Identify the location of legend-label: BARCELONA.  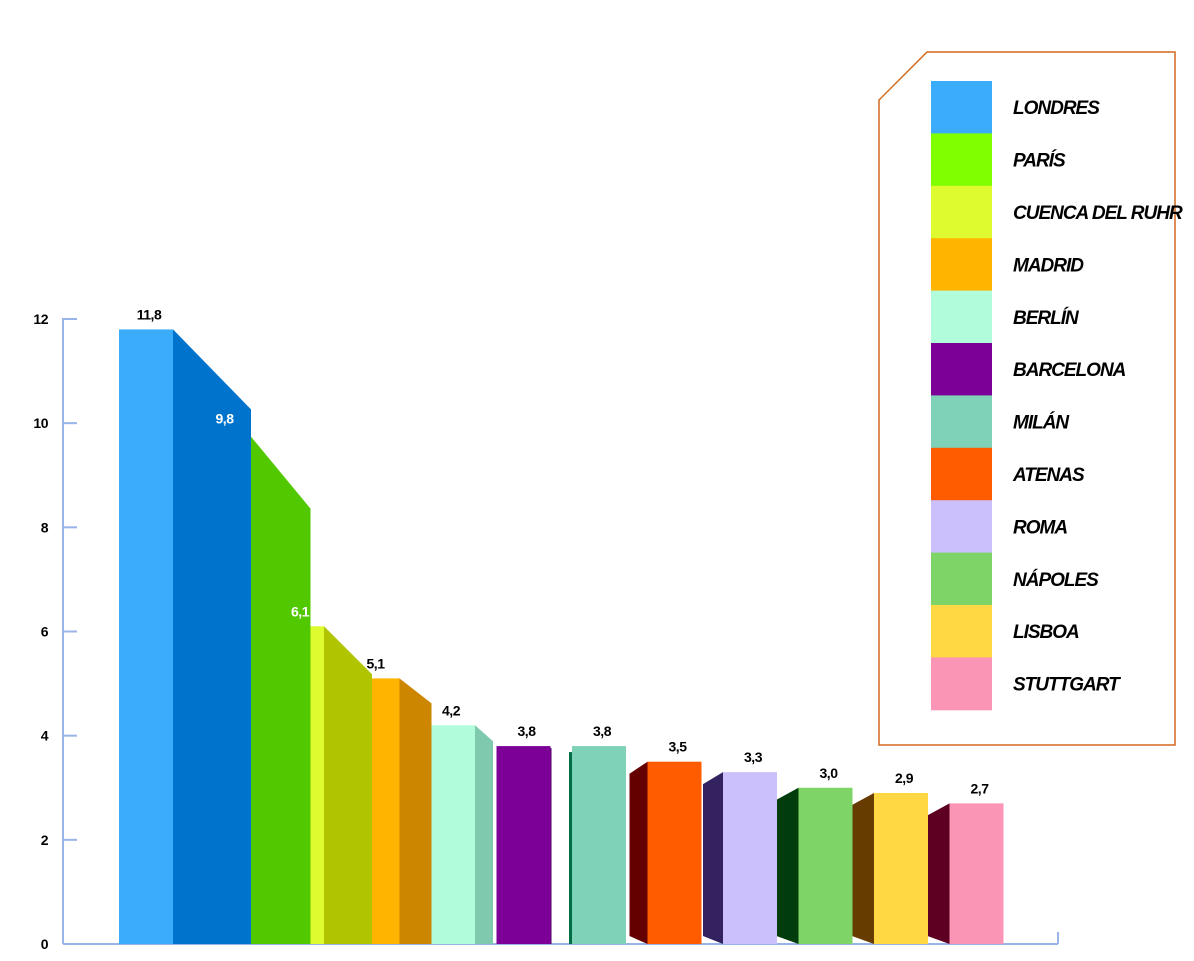
(1069, 370).